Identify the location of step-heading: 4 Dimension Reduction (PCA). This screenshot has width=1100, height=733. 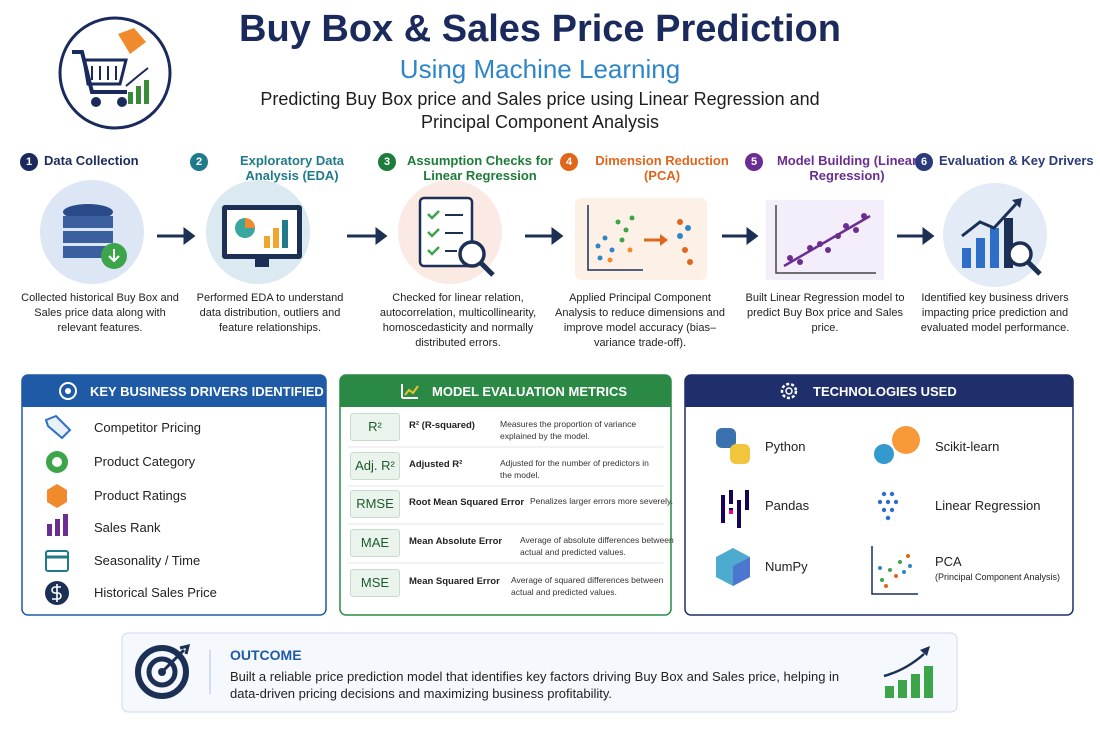
(650, 168).